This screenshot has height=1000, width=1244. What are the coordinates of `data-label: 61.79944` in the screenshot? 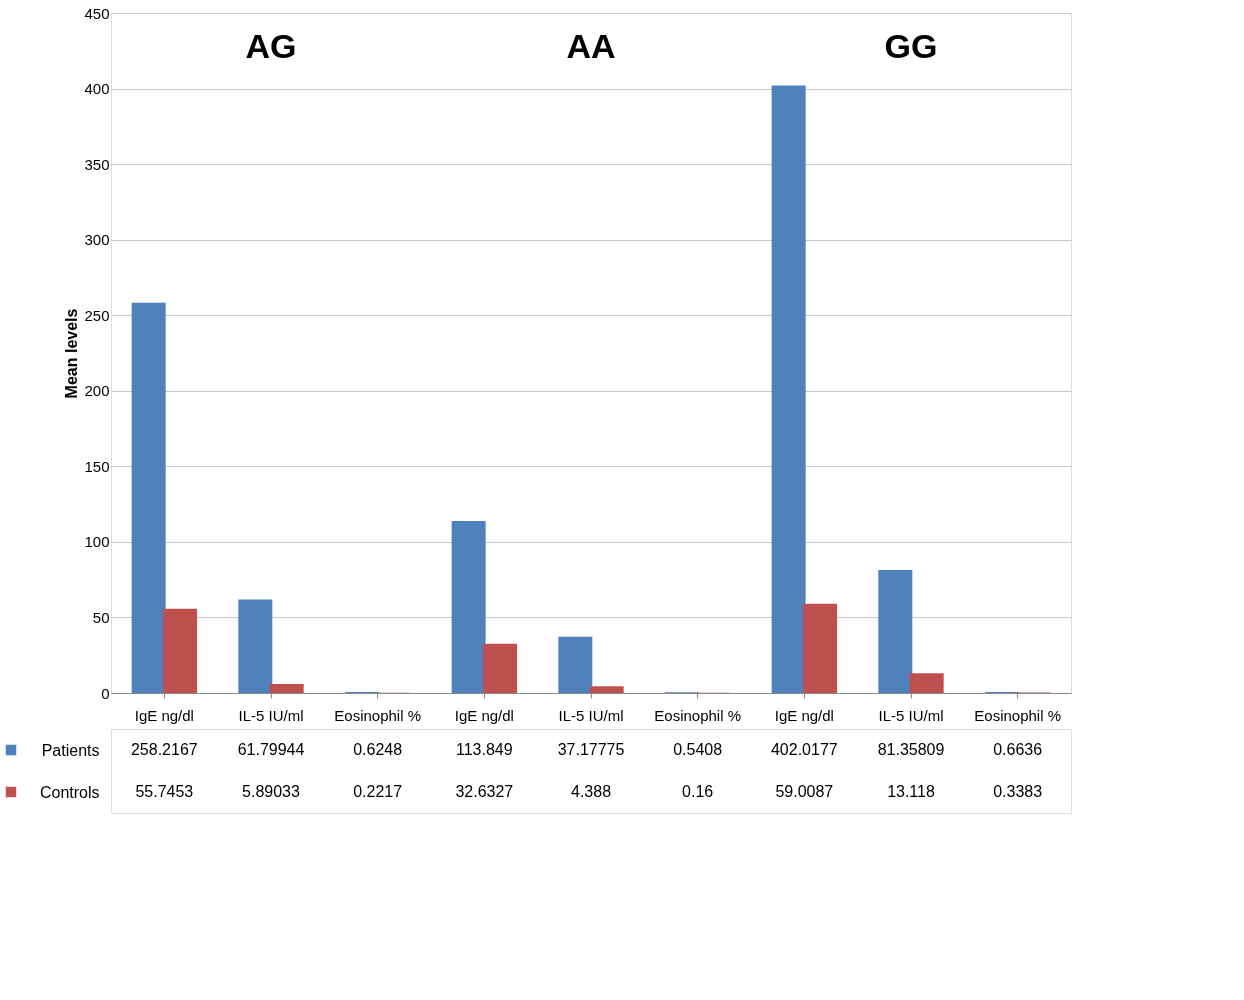 It's located at (271, 749).